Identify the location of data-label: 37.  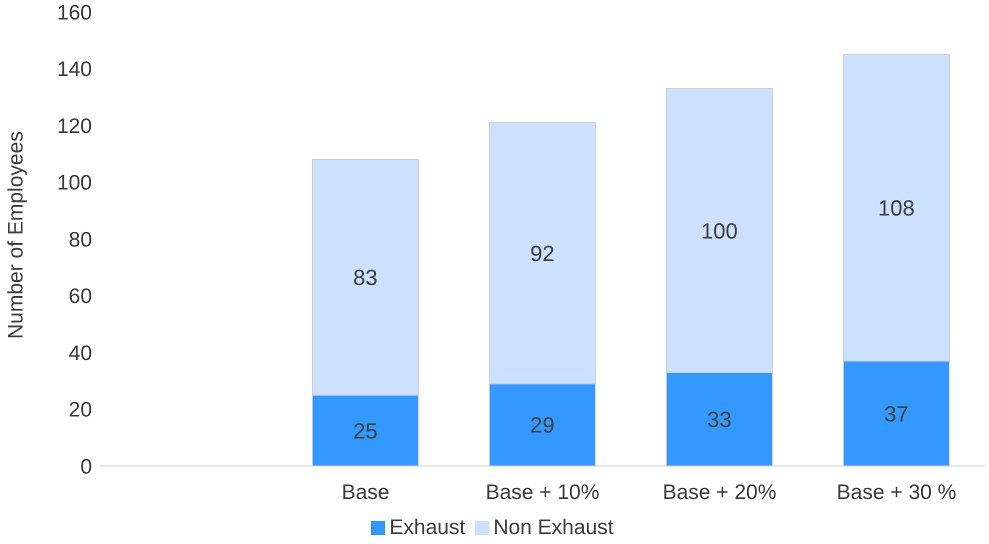
(896, 413).